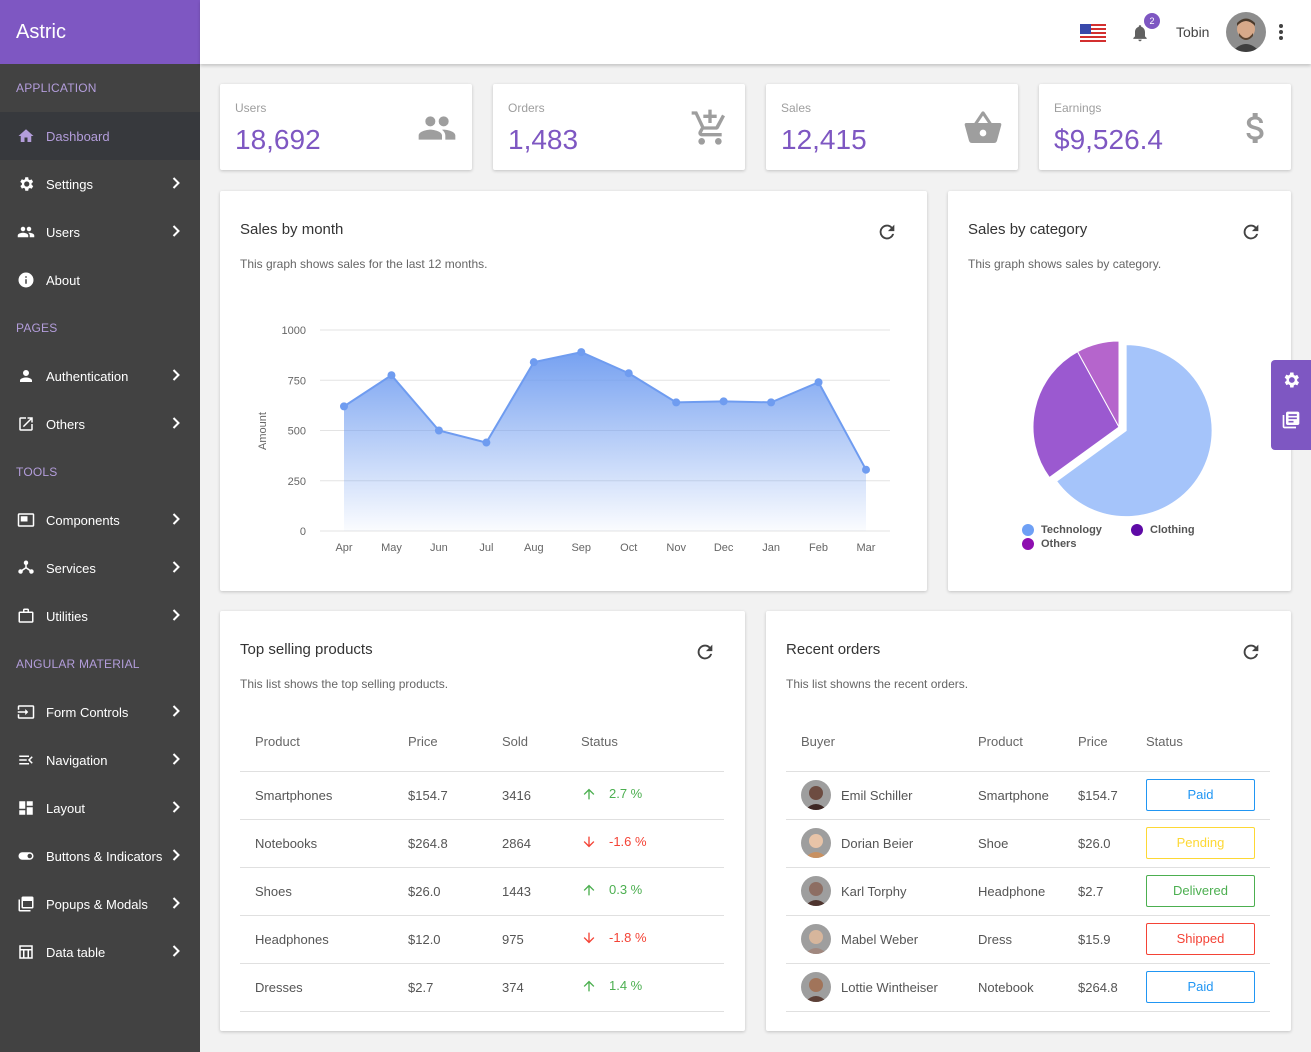  What do you see at coordinates (889, 987) in the screenshot?
I see `buyer-name: Lottie Wintheiser` at bounding box center [889, 987].